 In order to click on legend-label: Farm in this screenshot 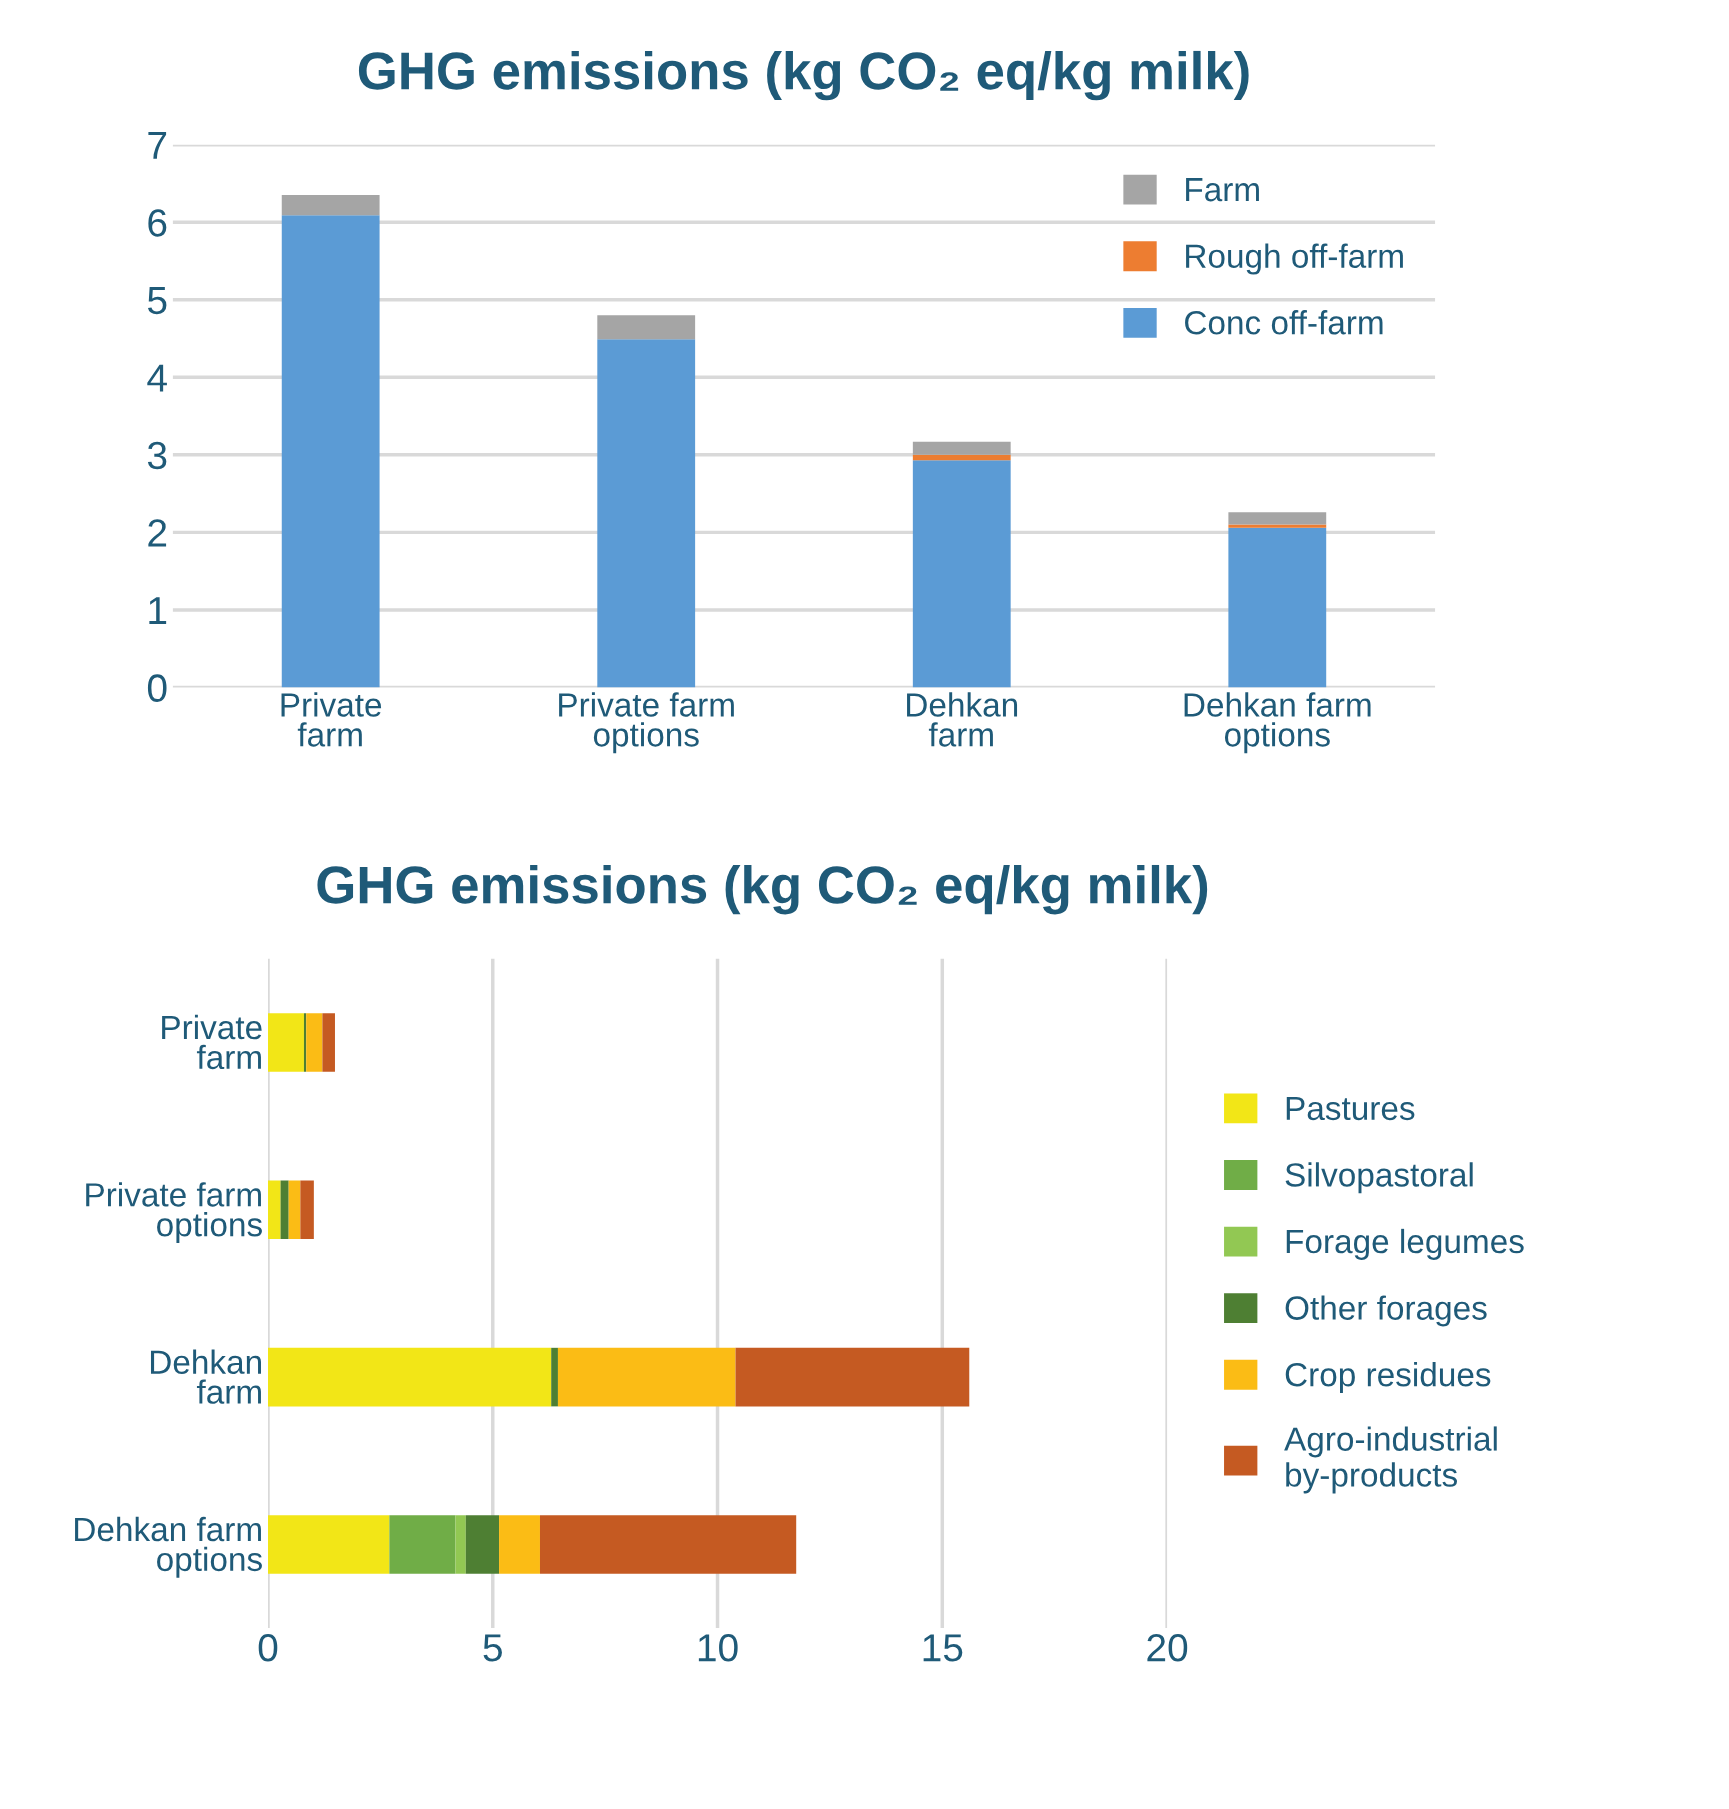, I will do `click(1222, 190)`.